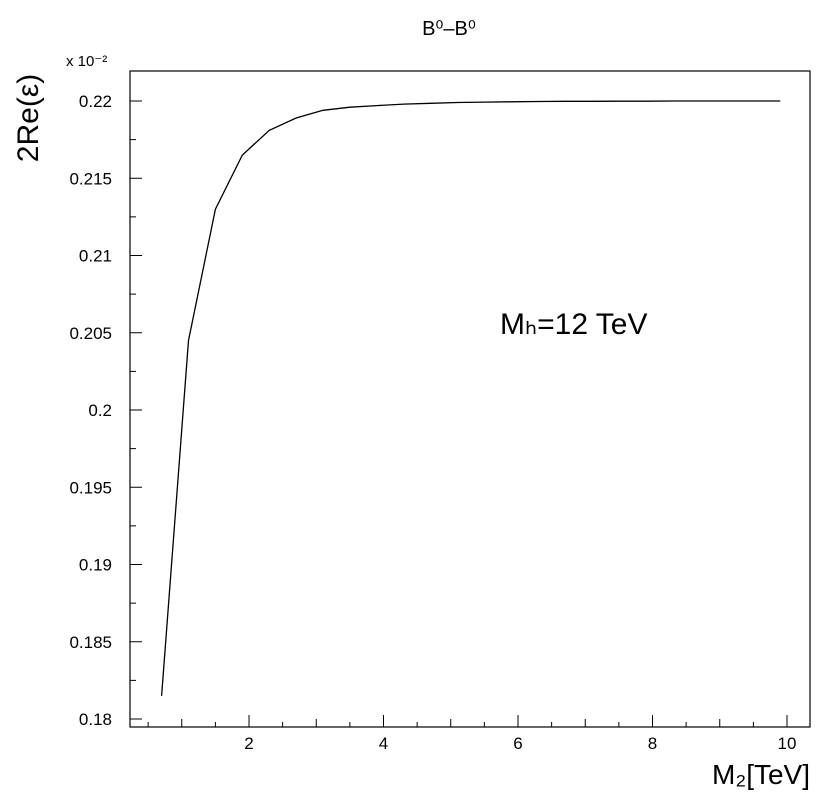 Image resolution: width=817 pixels, height=804 pixels. What do you see at coordinates (449, 29) in the screenshot?
I see `chart-title: B⁰–B⁰` at bounding box center [449, 29].